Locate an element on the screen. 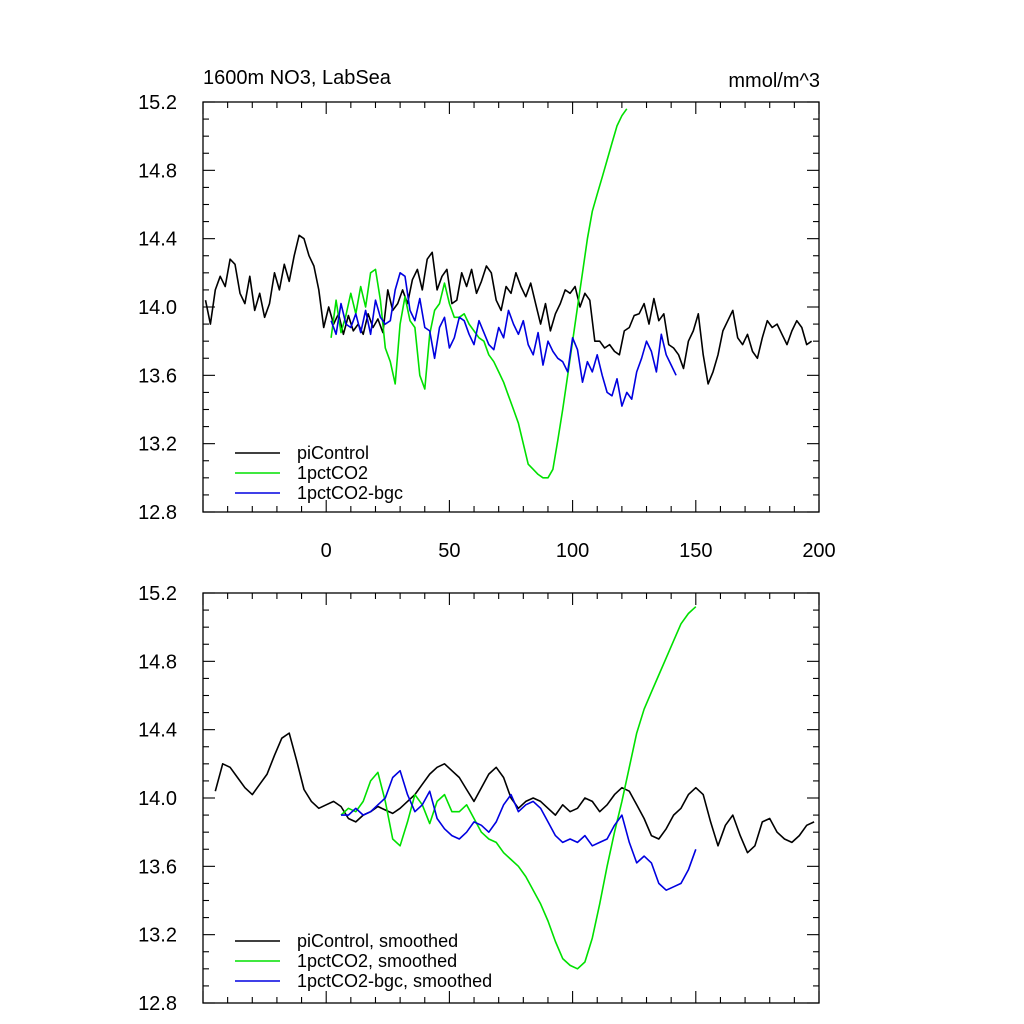  legend-label: piControl is located at coordinates (333, 453).